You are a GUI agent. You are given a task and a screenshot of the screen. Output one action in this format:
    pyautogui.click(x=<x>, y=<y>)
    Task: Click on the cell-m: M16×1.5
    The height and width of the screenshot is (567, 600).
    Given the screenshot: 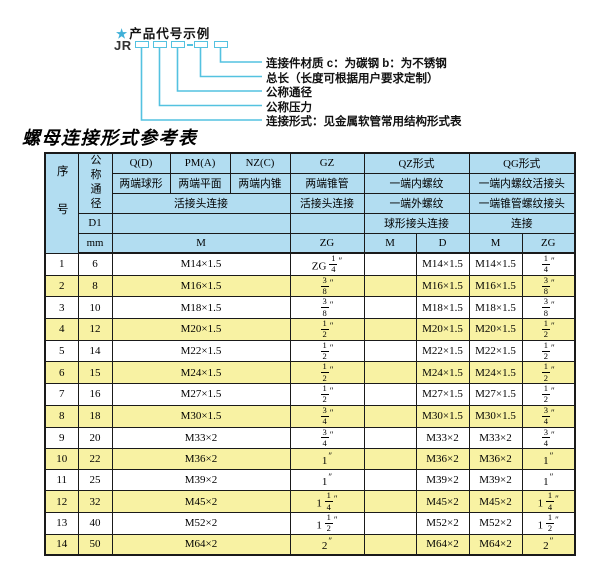 What is the action you would take?
    pyautogui.click(x=201, y=286)
    